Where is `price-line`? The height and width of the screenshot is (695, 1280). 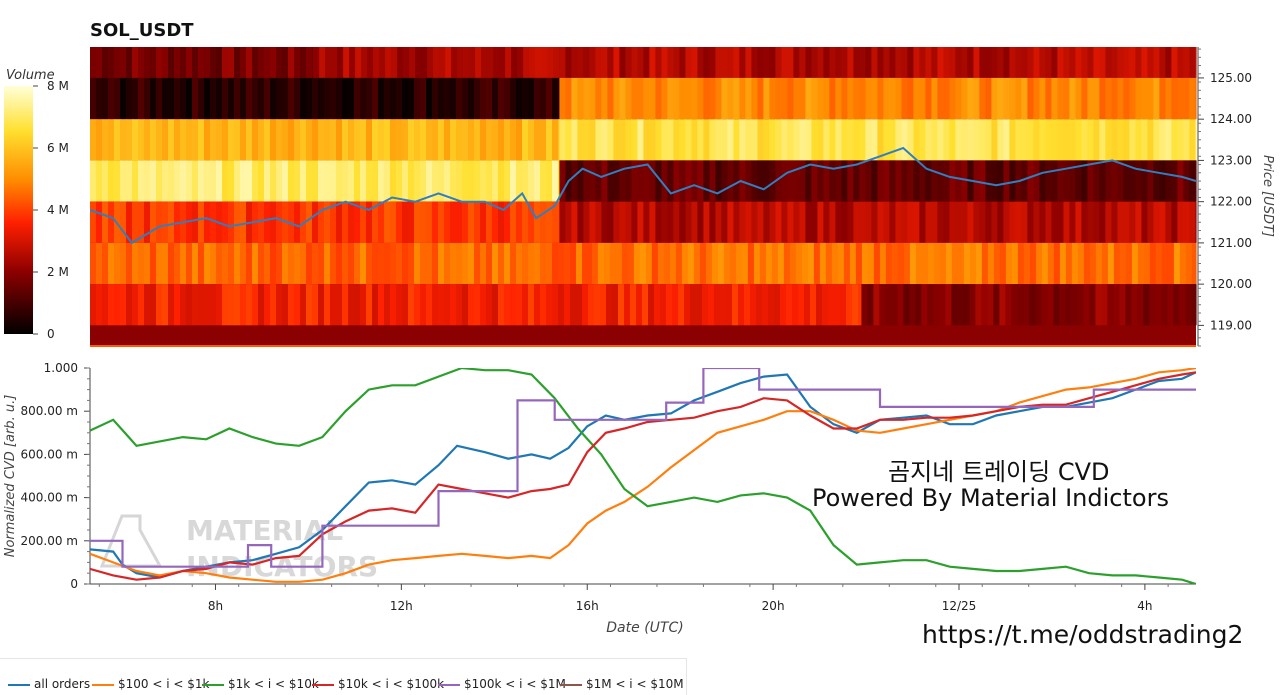
price-line is located at coordinates (643, 195).